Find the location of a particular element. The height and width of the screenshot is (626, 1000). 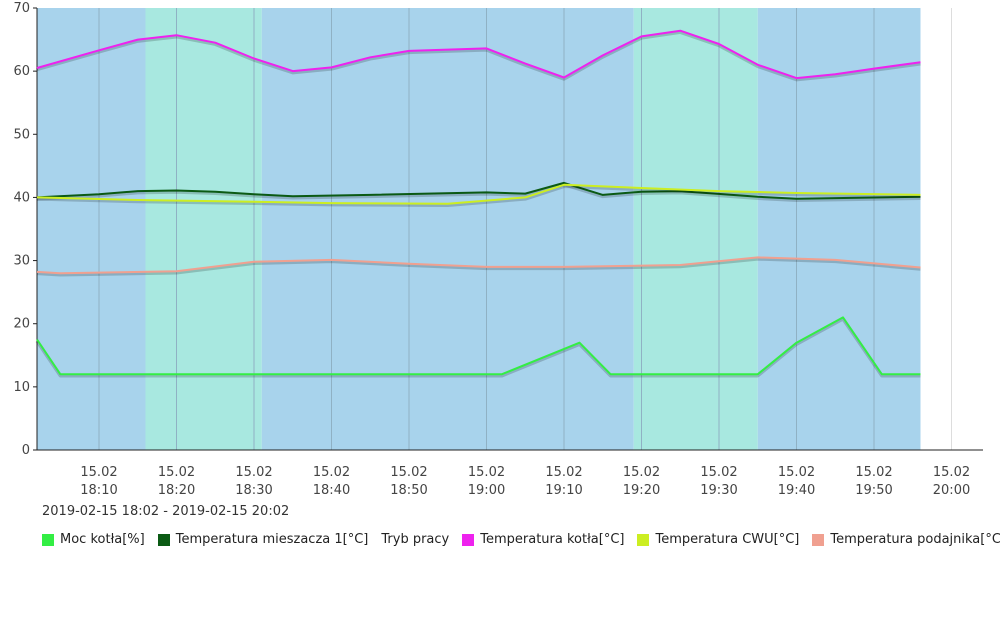

x-tick-time: 18:20 is located at coordinates (176, 490).